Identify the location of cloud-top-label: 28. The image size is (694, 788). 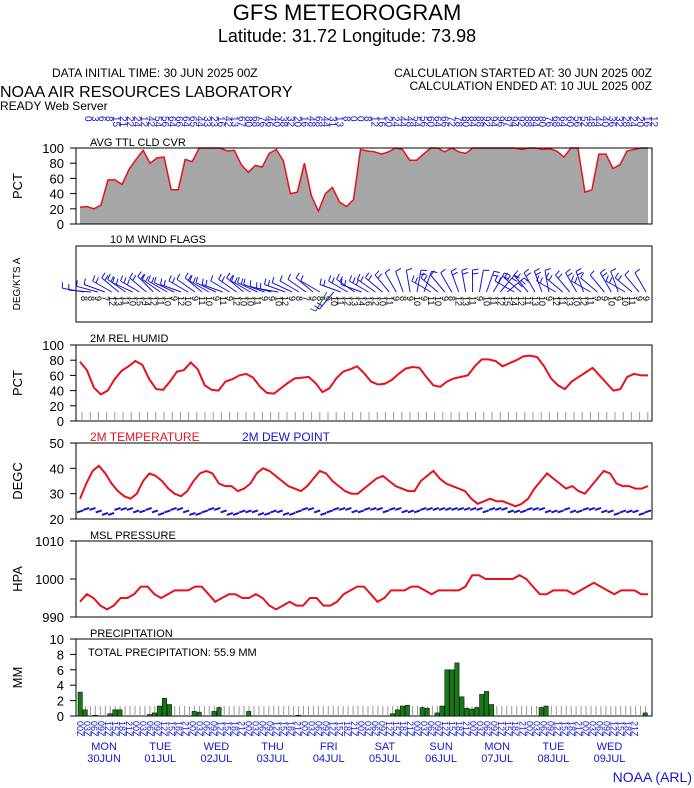
(625, 122).